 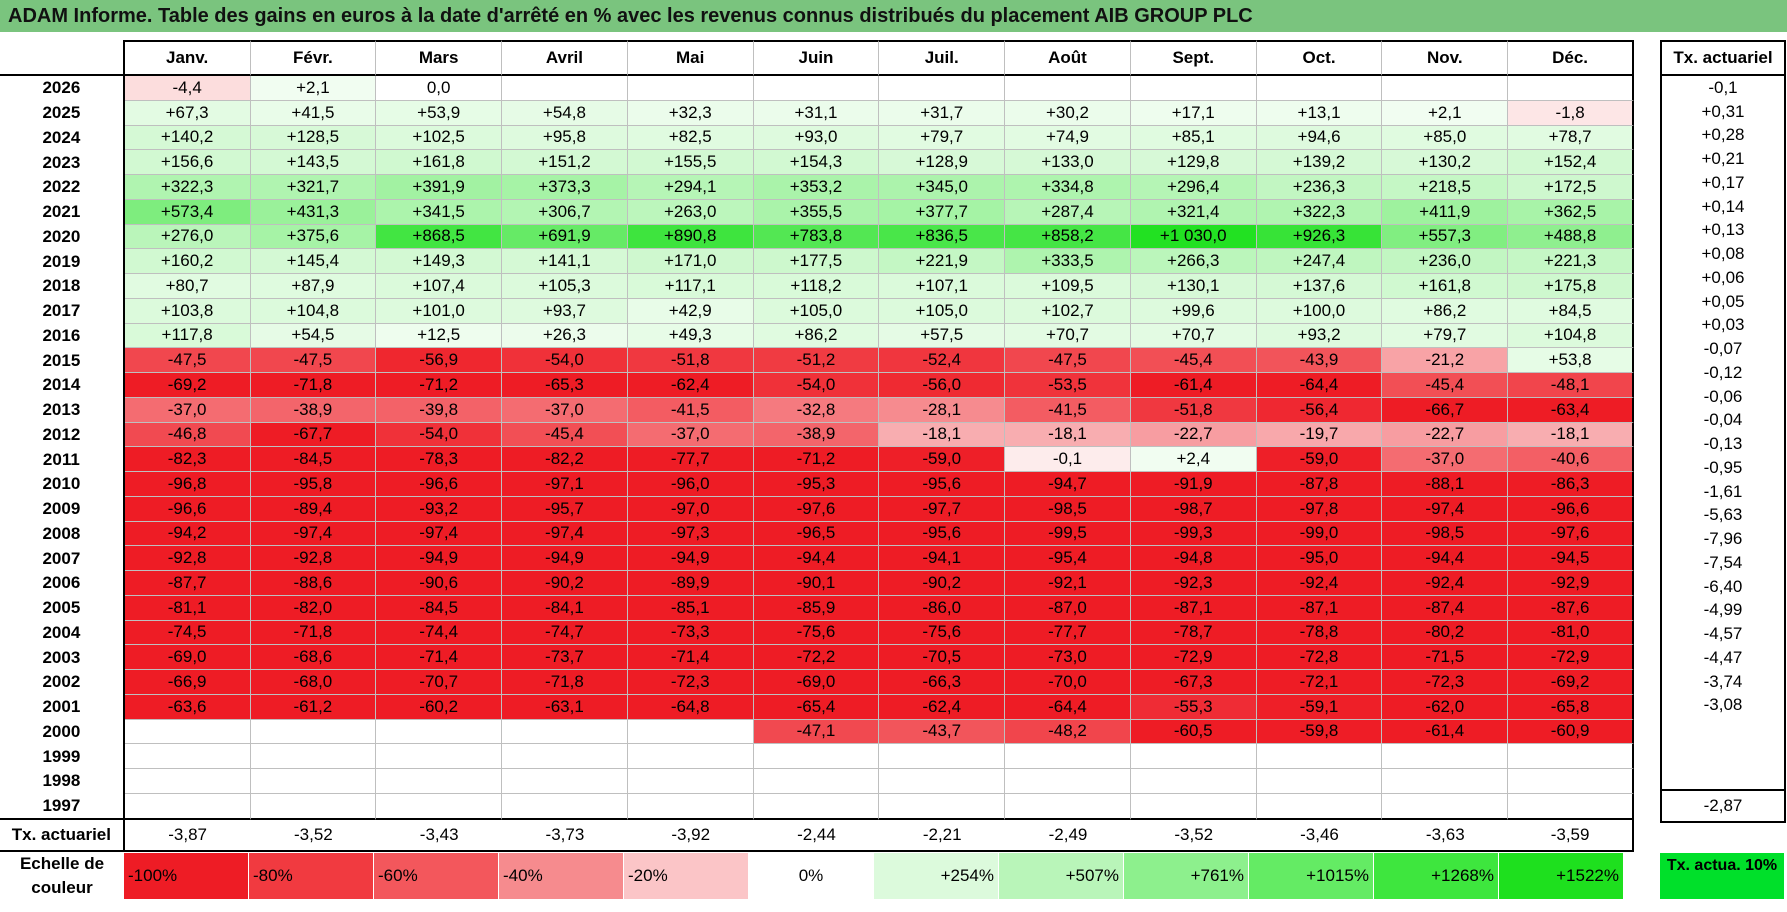 What do you see at coordinates (313, 212) in the screenshot?
I see `gain-cell: +431,3` at bounding box center [313, 212].